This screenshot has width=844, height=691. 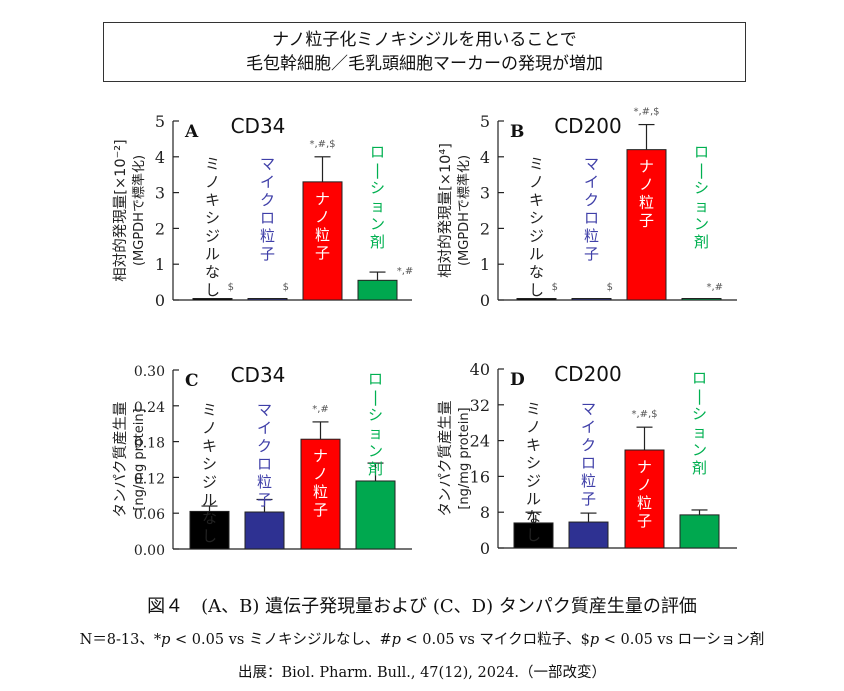 What do you see at coordinates (422, 606) in the screenshot?
I see `figure-caption-title: 図４ (A、B) 遺伝子発現量および (C、D) タンパク質産生量の評価` at bounding box center [422, 606].